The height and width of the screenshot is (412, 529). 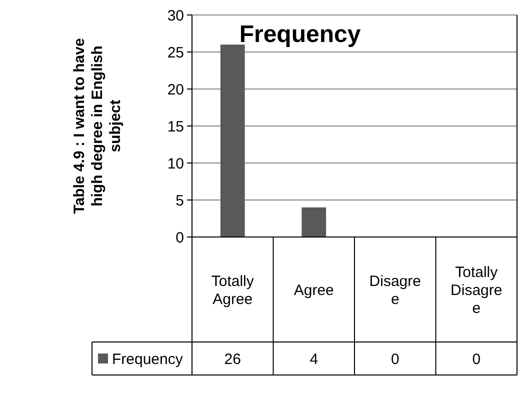 I want to click on legend-label: Frequency, so click(x=148, y=359).